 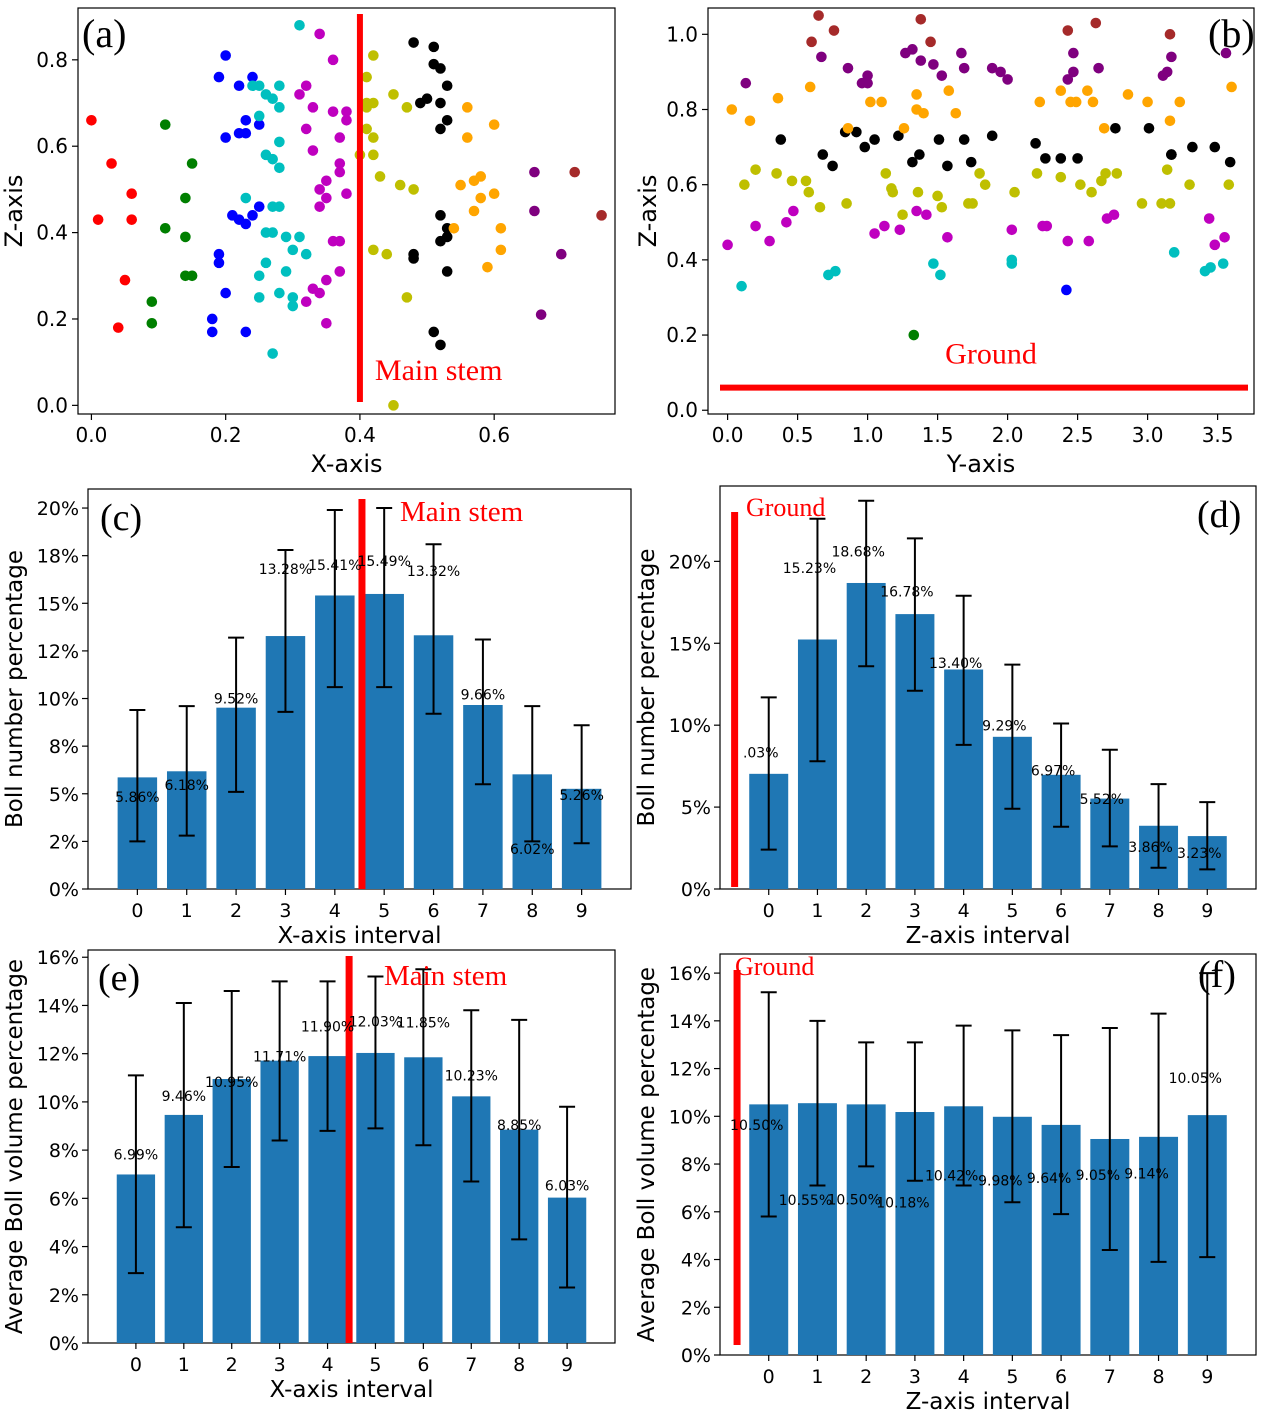 What do you see at coordinates (184, 1097) in the screenshot?
I see `data-label-e: 9.46%` at bounding box center [184, 1097].